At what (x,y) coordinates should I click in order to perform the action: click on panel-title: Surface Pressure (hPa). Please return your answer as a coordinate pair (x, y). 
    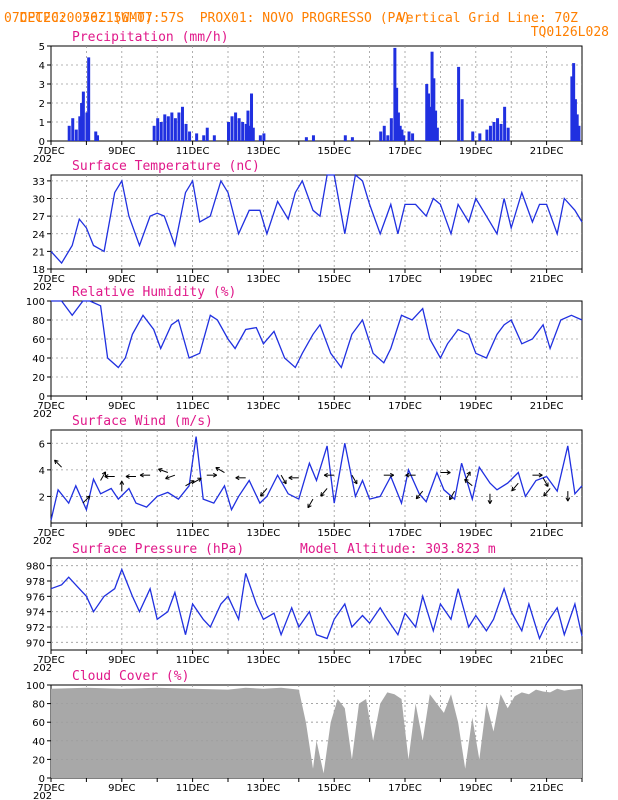
    Looking at the image, I should click on (158, 549).